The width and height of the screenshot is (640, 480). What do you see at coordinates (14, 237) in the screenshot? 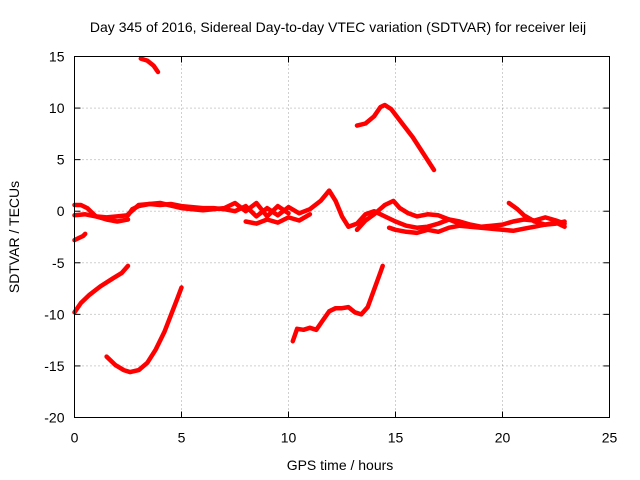
I see `y-axis-label: SDTVAR / TECUs` at bounding box center [14, 237].